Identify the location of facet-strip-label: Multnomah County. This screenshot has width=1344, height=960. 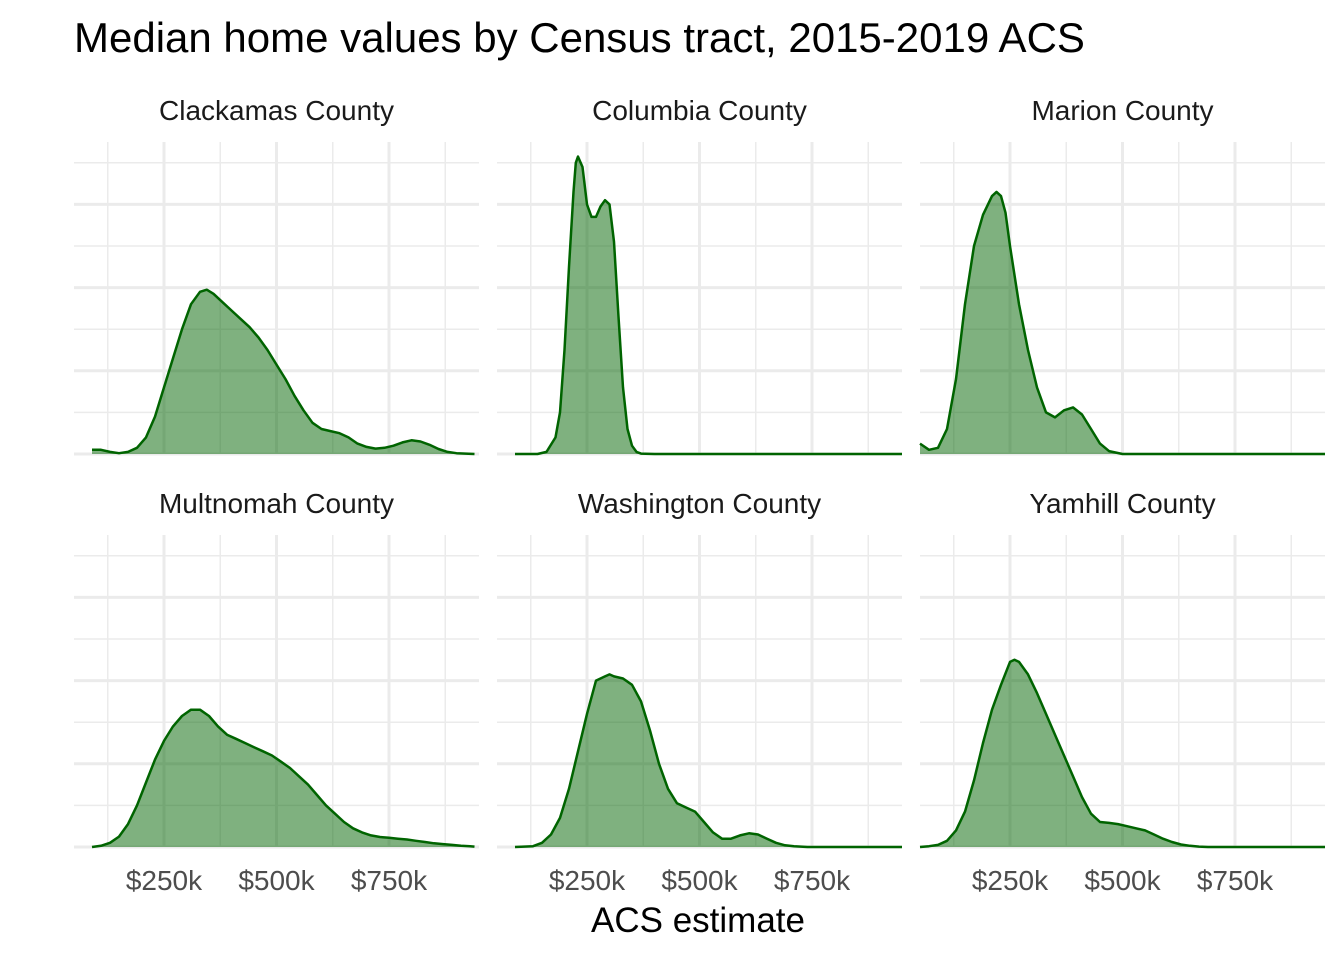
(276, 503).